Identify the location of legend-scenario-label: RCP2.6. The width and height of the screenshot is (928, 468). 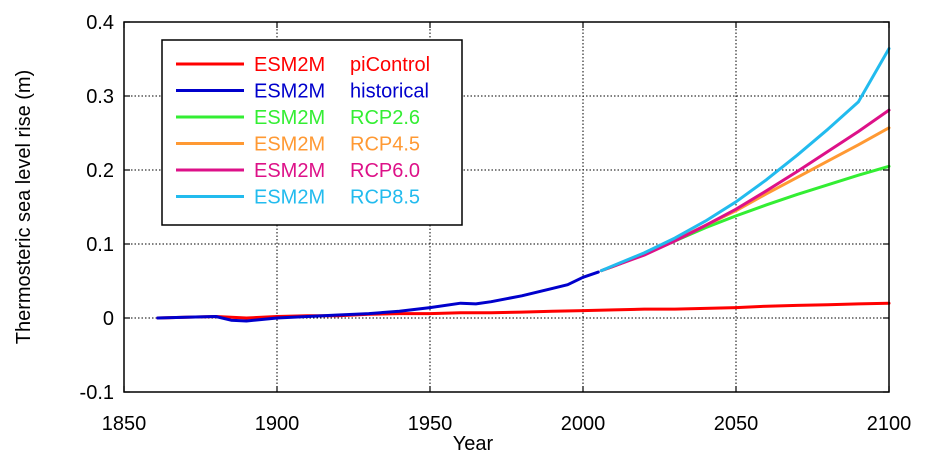
(385, 118).